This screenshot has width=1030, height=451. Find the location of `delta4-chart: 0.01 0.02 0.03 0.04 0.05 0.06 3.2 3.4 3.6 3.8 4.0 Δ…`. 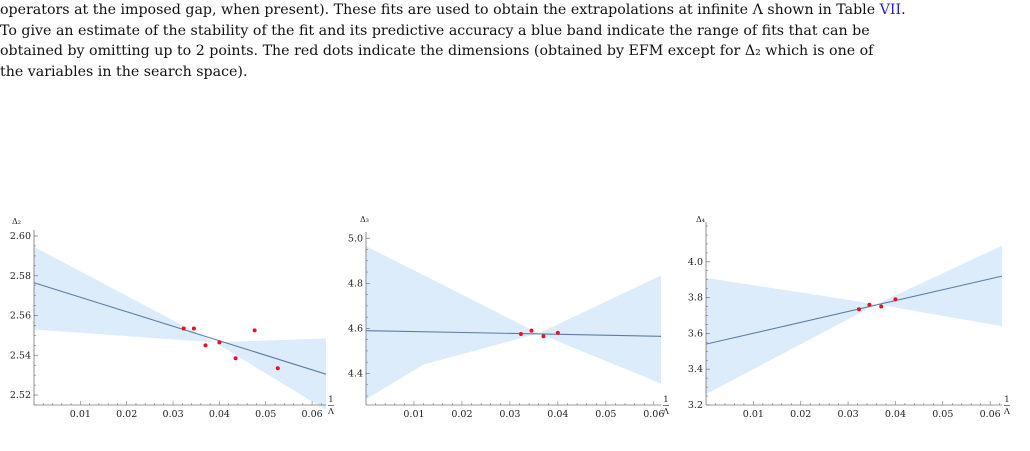

delta4-chart: 0.01 0.02 0.03 0.04 0.05 0.06 3.2 3.4 3.6 3.8 4.0 Δ… is located at coordinates (849, 317).